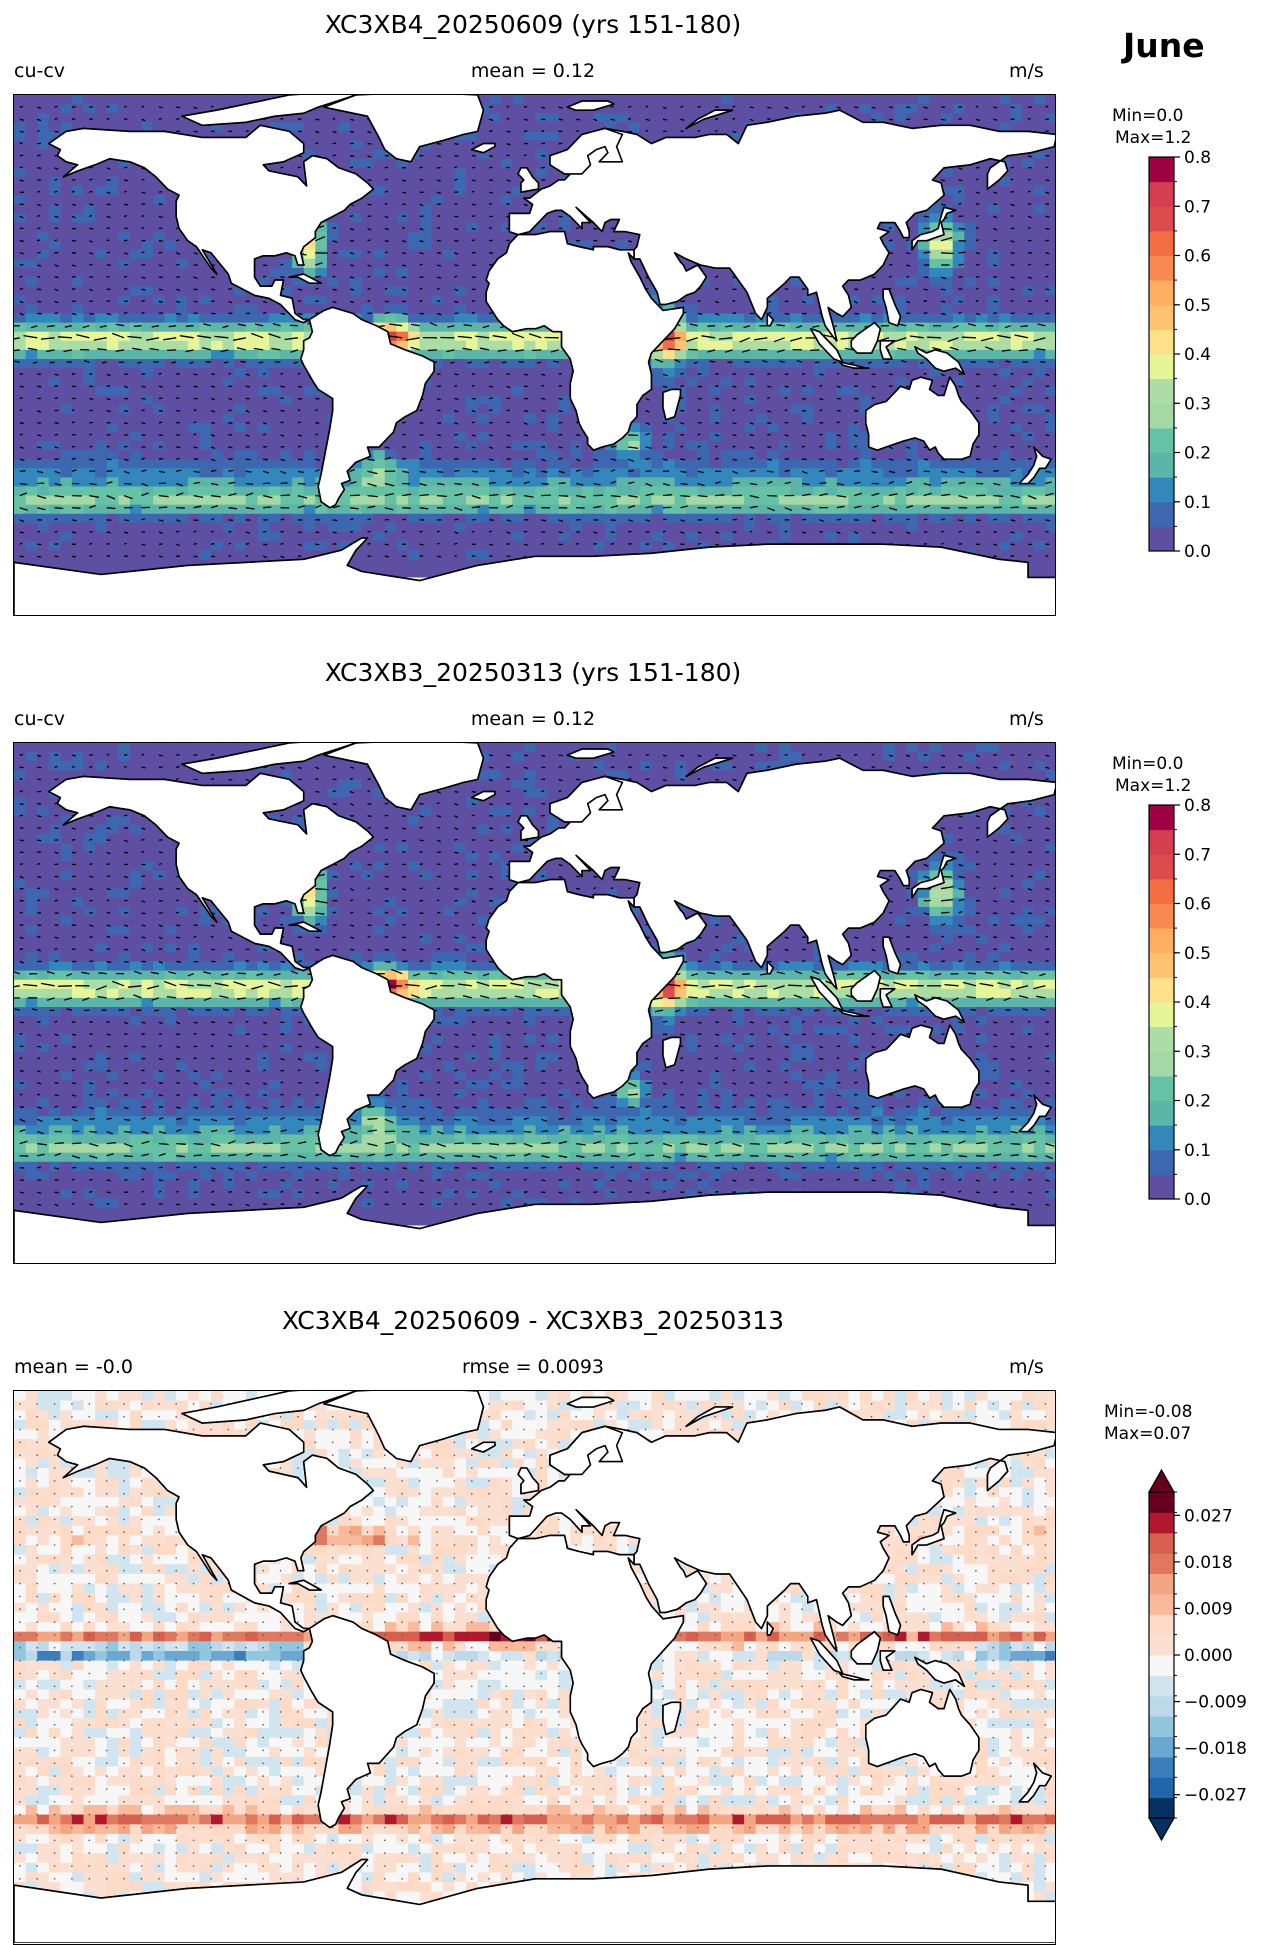 Image resolution: width=1284 pixels, height=1945 pixels. Describe the element at coordinates (533, 1320) in the screenshot. I see `panel-3-title: XC3XB4_20250609 - XC3XB3_20250313` at that location.